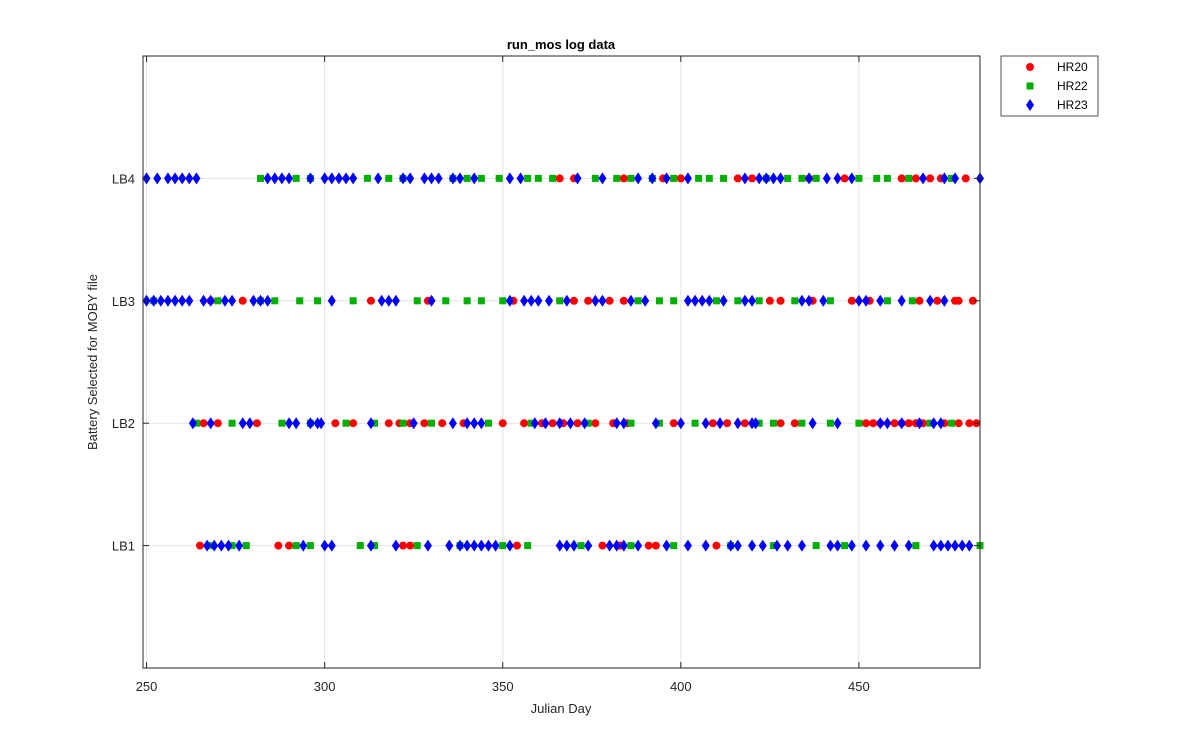 The image size is (1200, 750). What do you see at coordinates (859, 686) in the screenshot?
I see `x-tick-label: 450` at bounding box center [859, 686].